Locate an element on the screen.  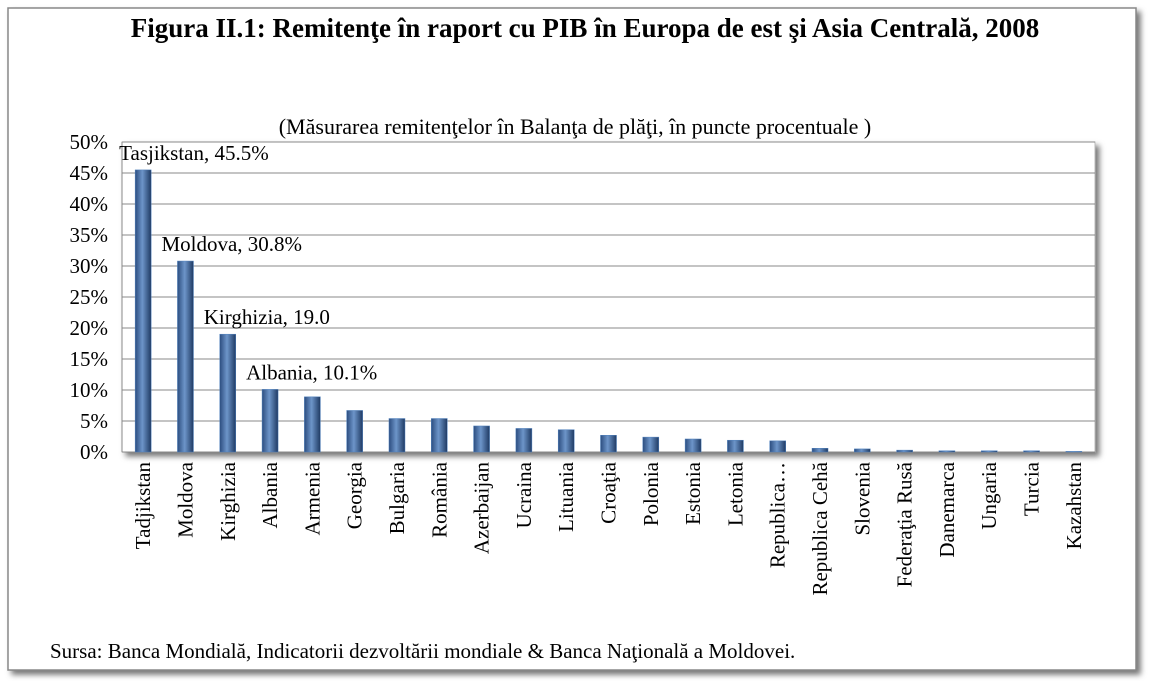
x-tick-label: Estonia is located at coordinates (693, 493).